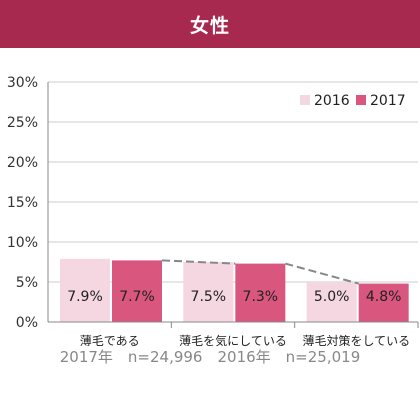 The width and height of the screenshot is (420, 406). Describe the element at coordinates (261, 297) in the screenshot. I see `data-label: 7.3%` at that location.